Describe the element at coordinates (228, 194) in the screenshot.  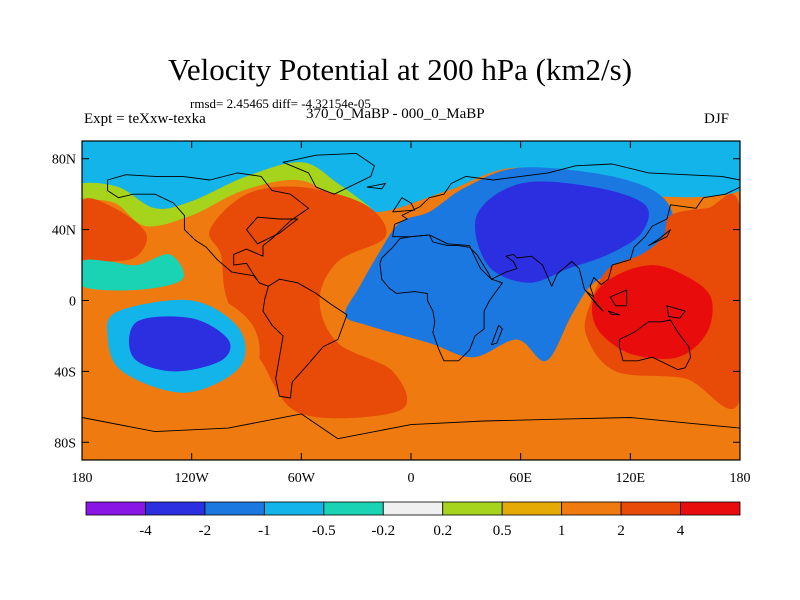
I see `field-region-polar-ridge` at that location.